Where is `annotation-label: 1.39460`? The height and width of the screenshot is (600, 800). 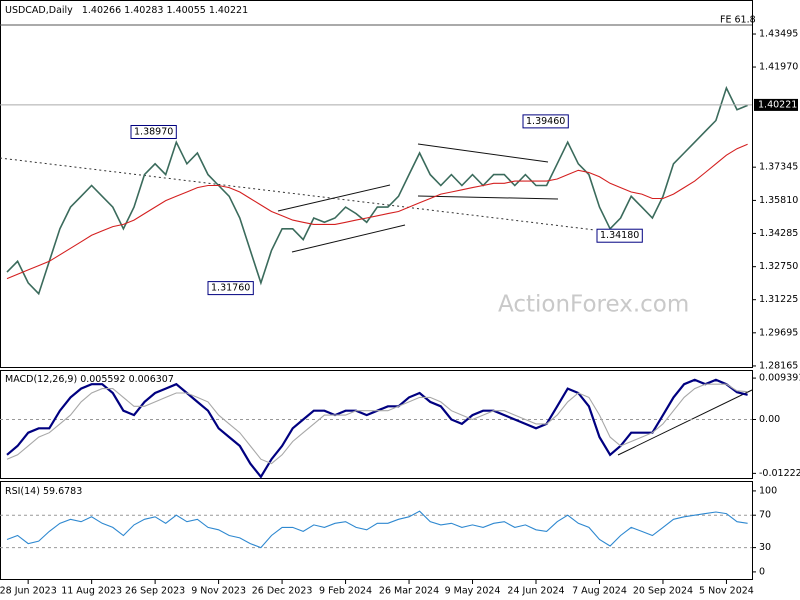
annotation-label: 1.39460 is located at coordinates (545, 121).